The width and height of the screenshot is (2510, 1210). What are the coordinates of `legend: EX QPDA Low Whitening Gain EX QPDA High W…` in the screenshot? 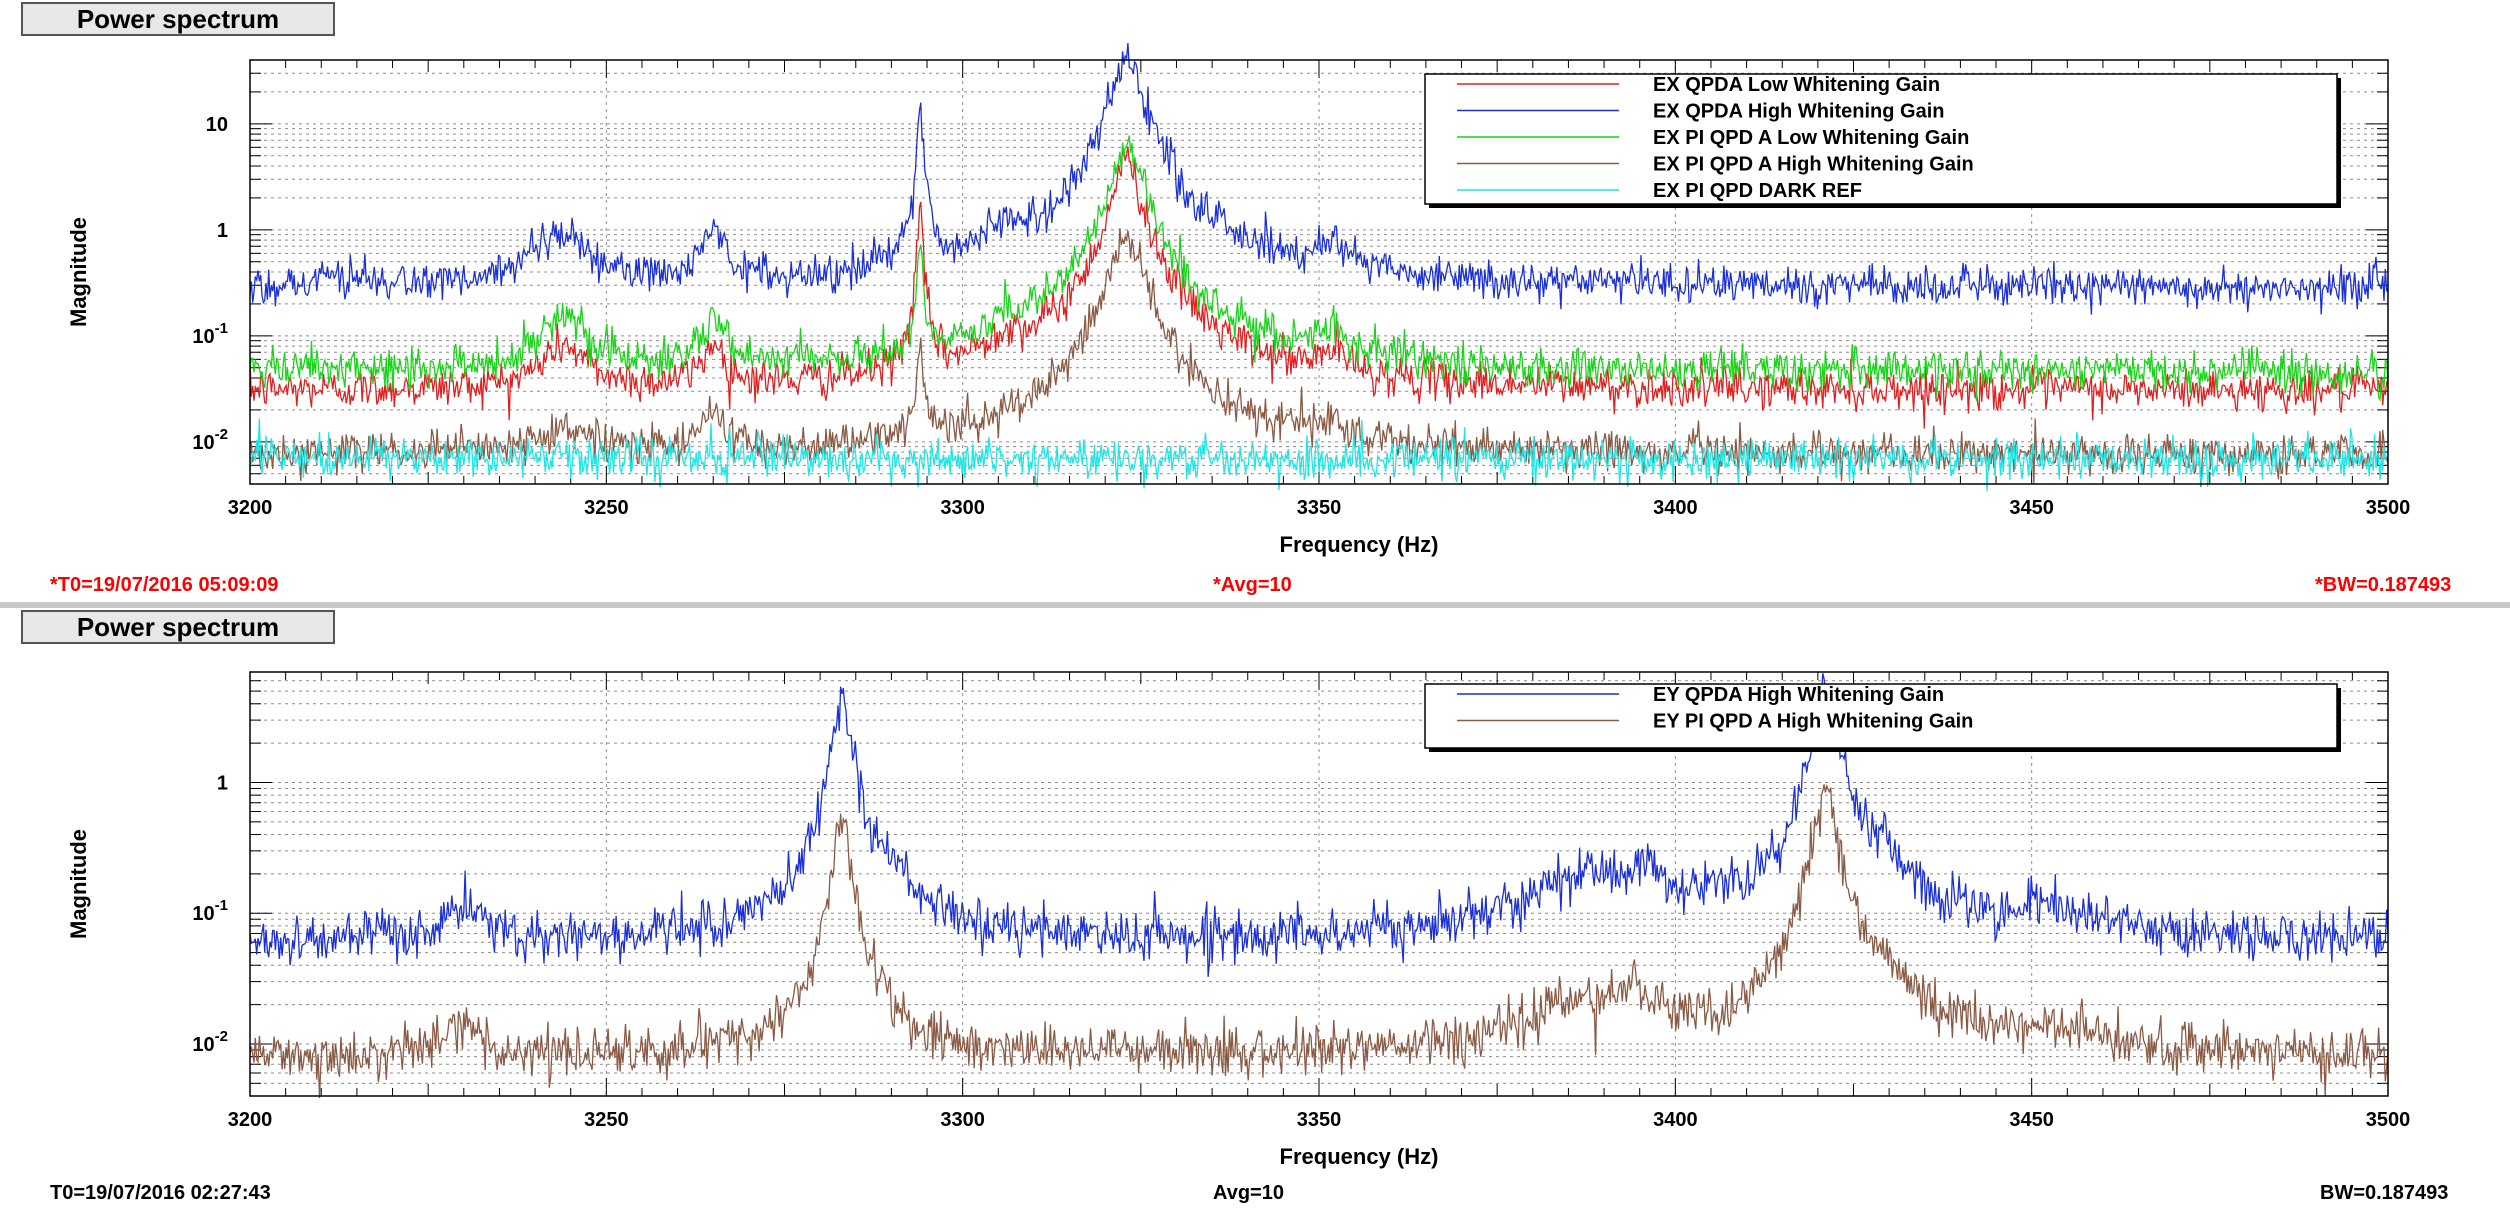 It's located at (1882, 140).